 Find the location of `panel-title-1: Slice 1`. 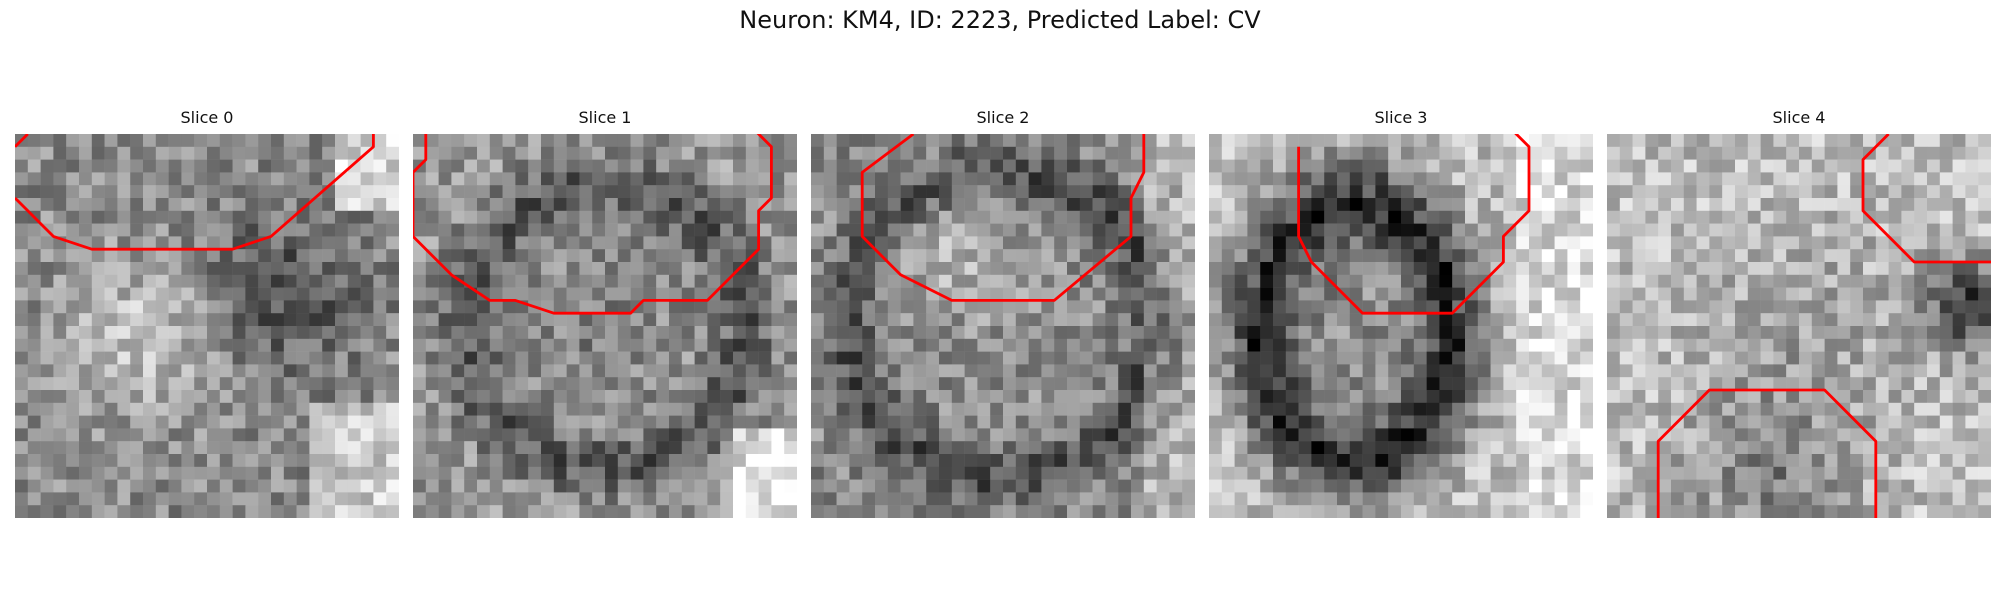

panel-title-1: Slice 1 is located at coordinates (605, 117).